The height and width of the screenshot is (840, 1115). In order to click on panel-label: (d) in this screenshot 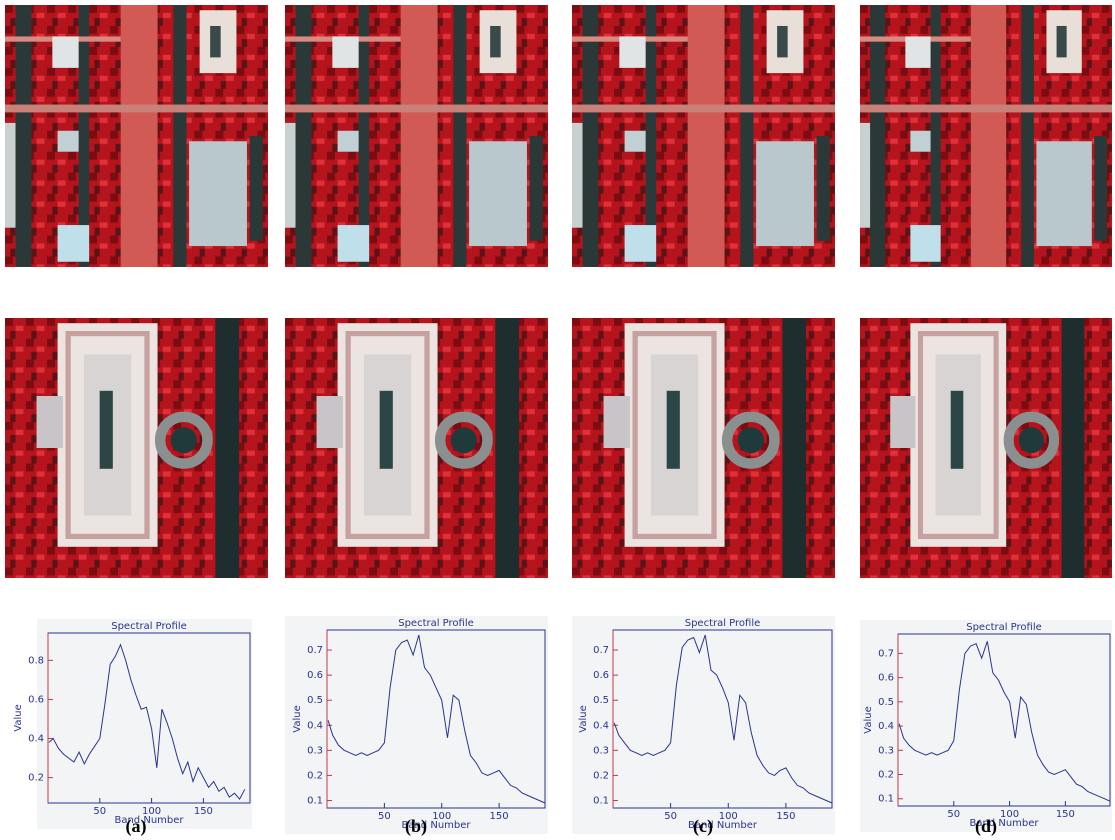, I will do `click(986, 826)`.